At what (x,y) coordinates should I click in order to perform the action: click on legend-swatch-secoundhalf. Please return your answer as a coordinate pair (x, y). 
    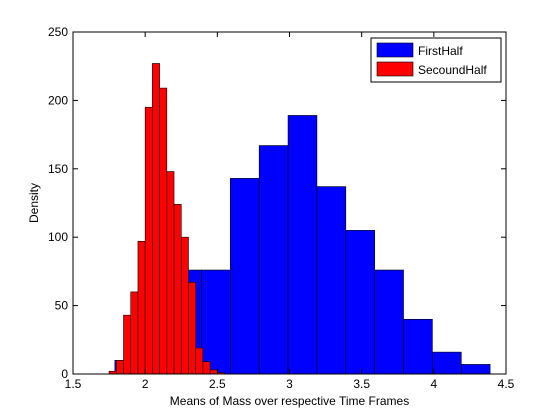
    Looking at the image, I should click on (395, 69).